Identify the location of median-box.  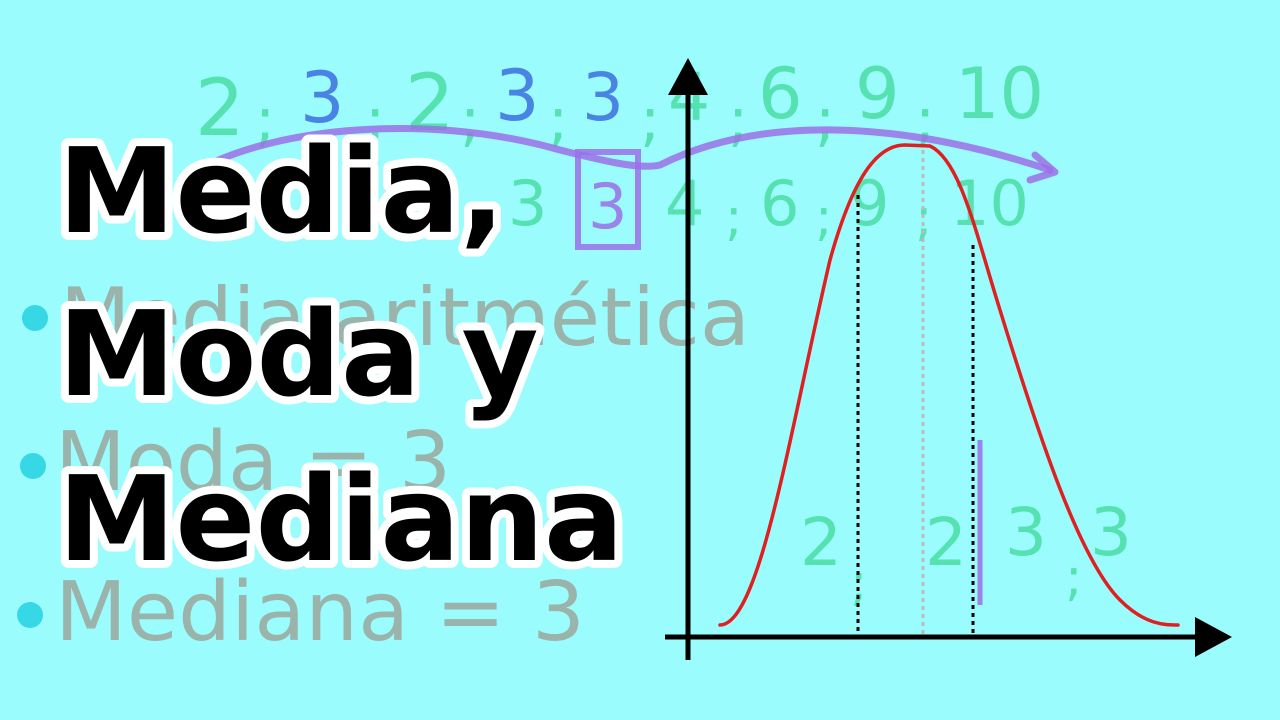
(608, 199).